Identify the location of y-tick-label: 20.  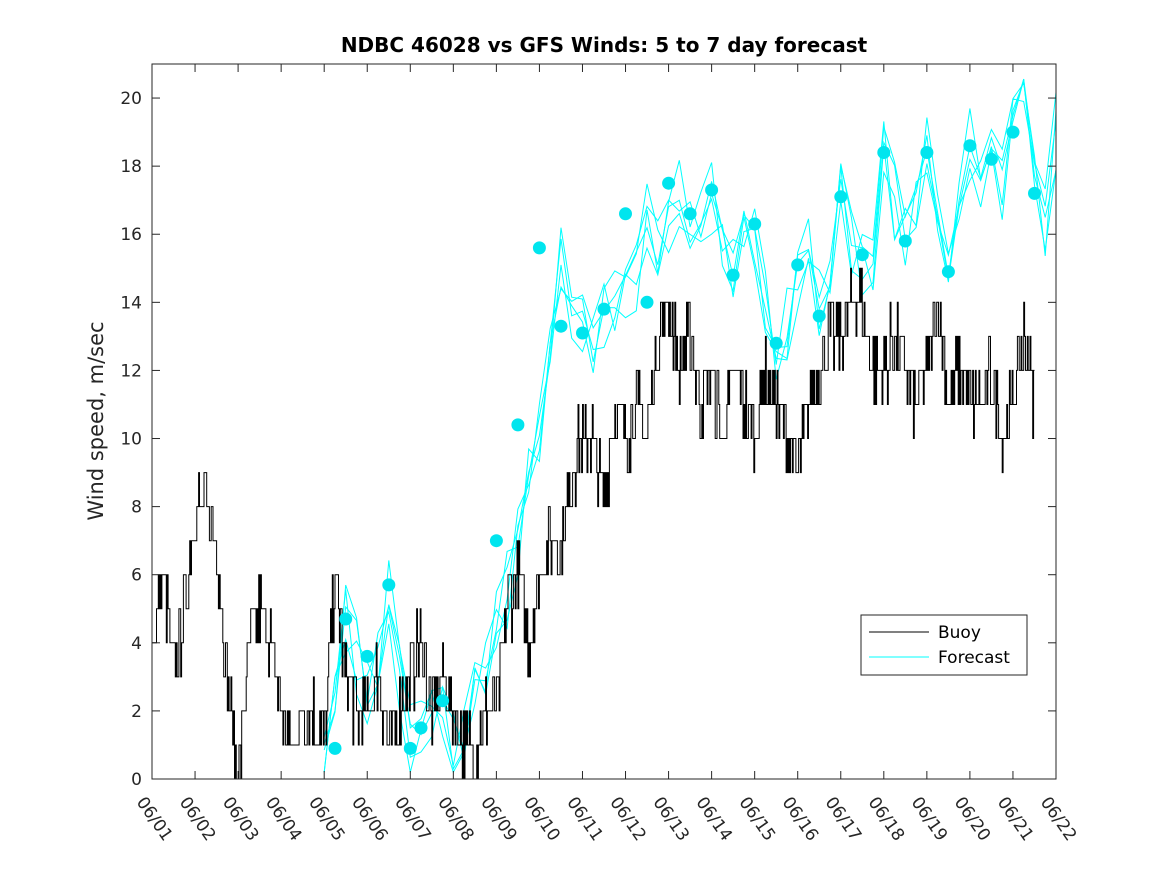
(131, 99).